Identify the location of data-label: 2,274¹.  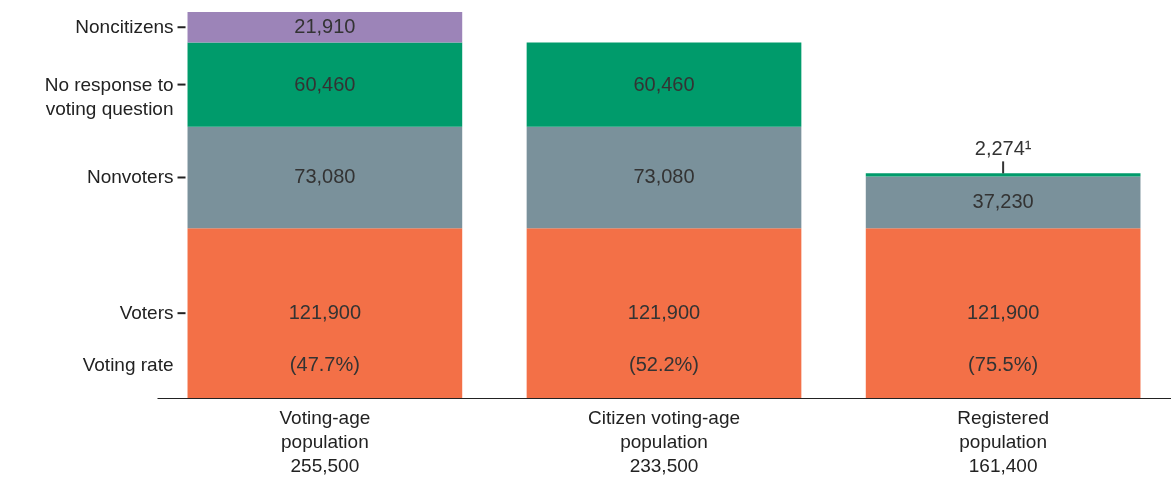
(1003, 148).